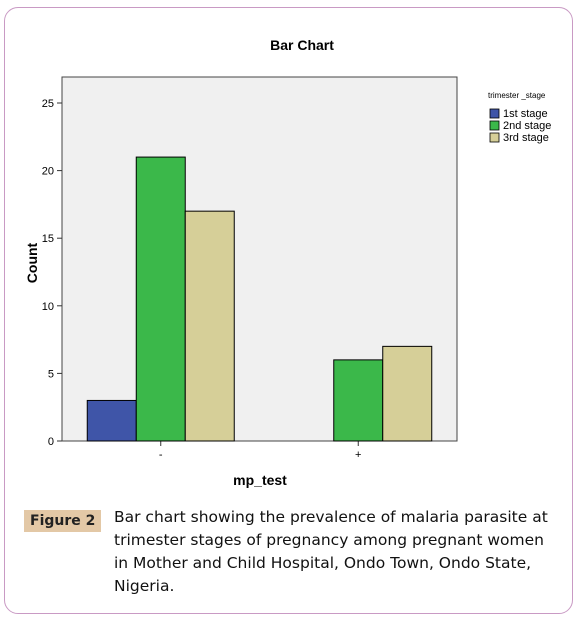  I want to click on x-tick-label: -, so click(161, 455).